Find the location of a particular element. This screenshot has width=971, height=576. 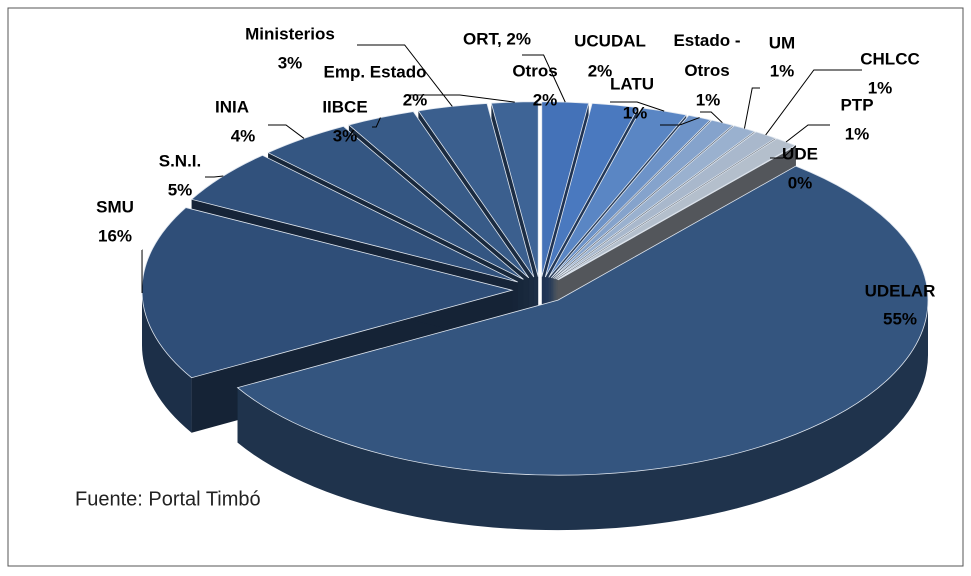

category-label: IIBCE is located at coordinates (344, 106).